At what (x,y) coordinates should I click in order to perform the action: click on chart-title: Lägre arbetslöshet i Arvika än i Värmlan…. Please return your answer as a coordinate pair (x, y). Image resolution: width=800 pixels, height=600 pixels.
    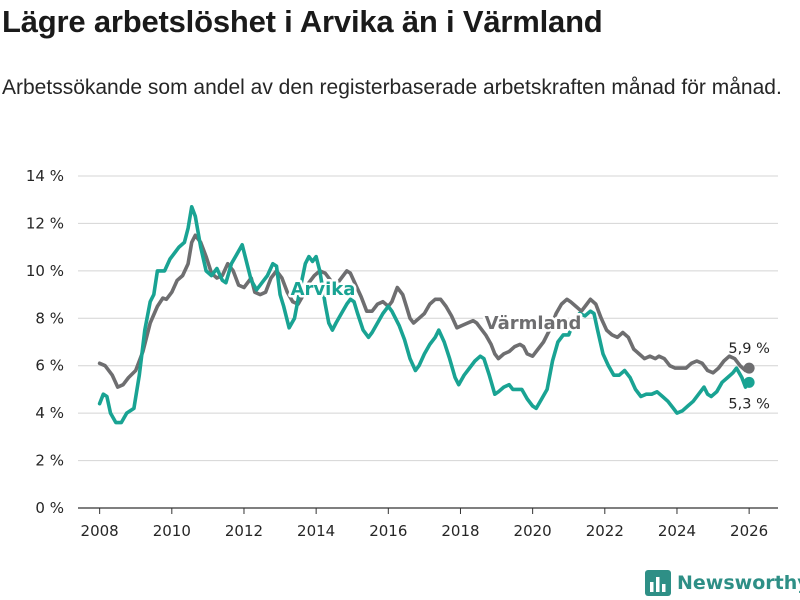
    Looking at the image, I should click on (302, 21).